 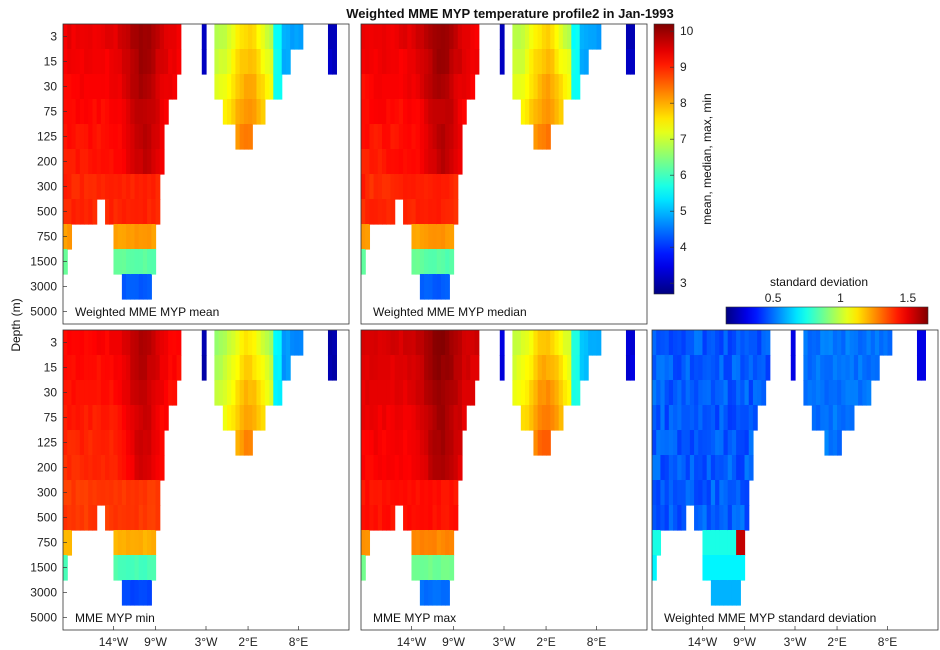 What do you see at coordinates (887, 642) in the screenshot?
I see `x-tick-label: 8°E` at bounding box center [887, 642].